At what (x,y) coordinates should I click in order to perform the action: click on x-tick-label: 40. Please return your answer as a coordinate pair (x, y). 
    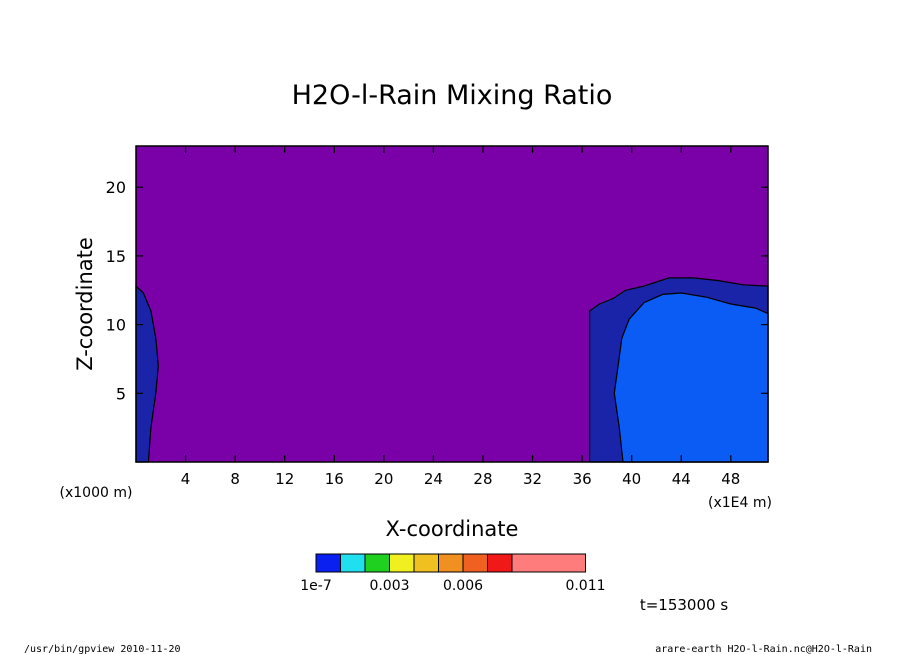
    Looking at the image, I should click on (631, 479).